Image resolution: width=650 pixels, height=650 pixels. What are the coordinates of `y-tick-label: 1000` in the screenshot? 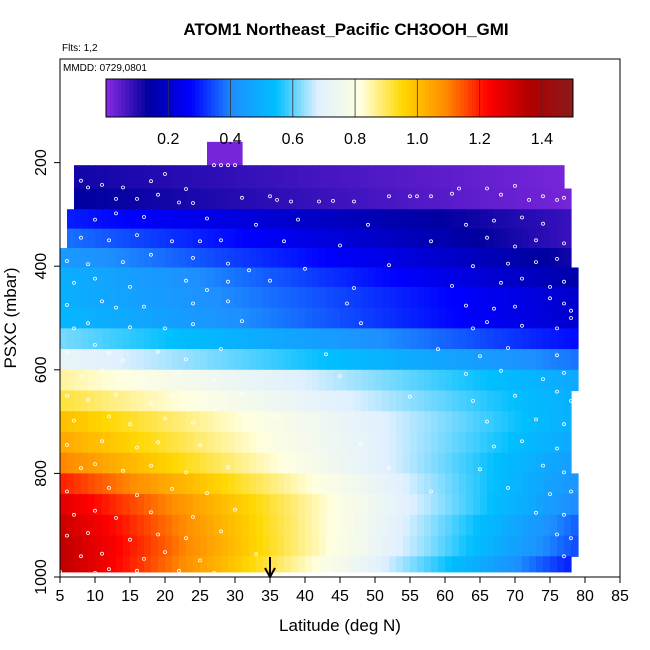 It's located at (41, 577).